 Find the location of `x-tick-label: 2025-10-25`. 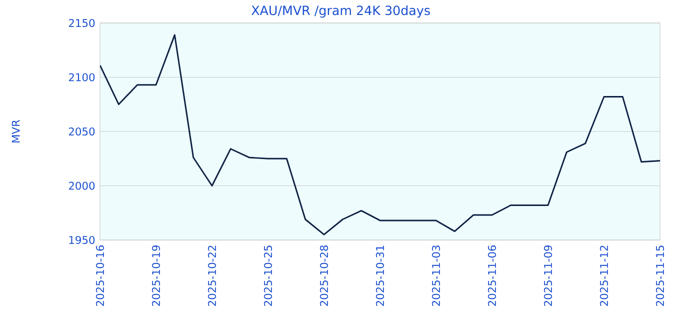

x-tick-label: 2025-10-25 is located at coordinates (268, 276).